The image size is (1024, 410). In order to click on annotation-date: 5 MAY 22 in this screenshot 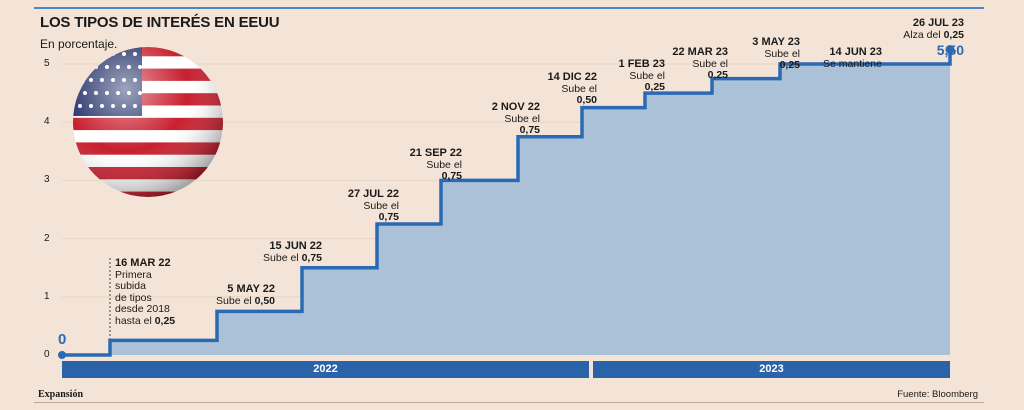, I will do `click(251, 289)`.